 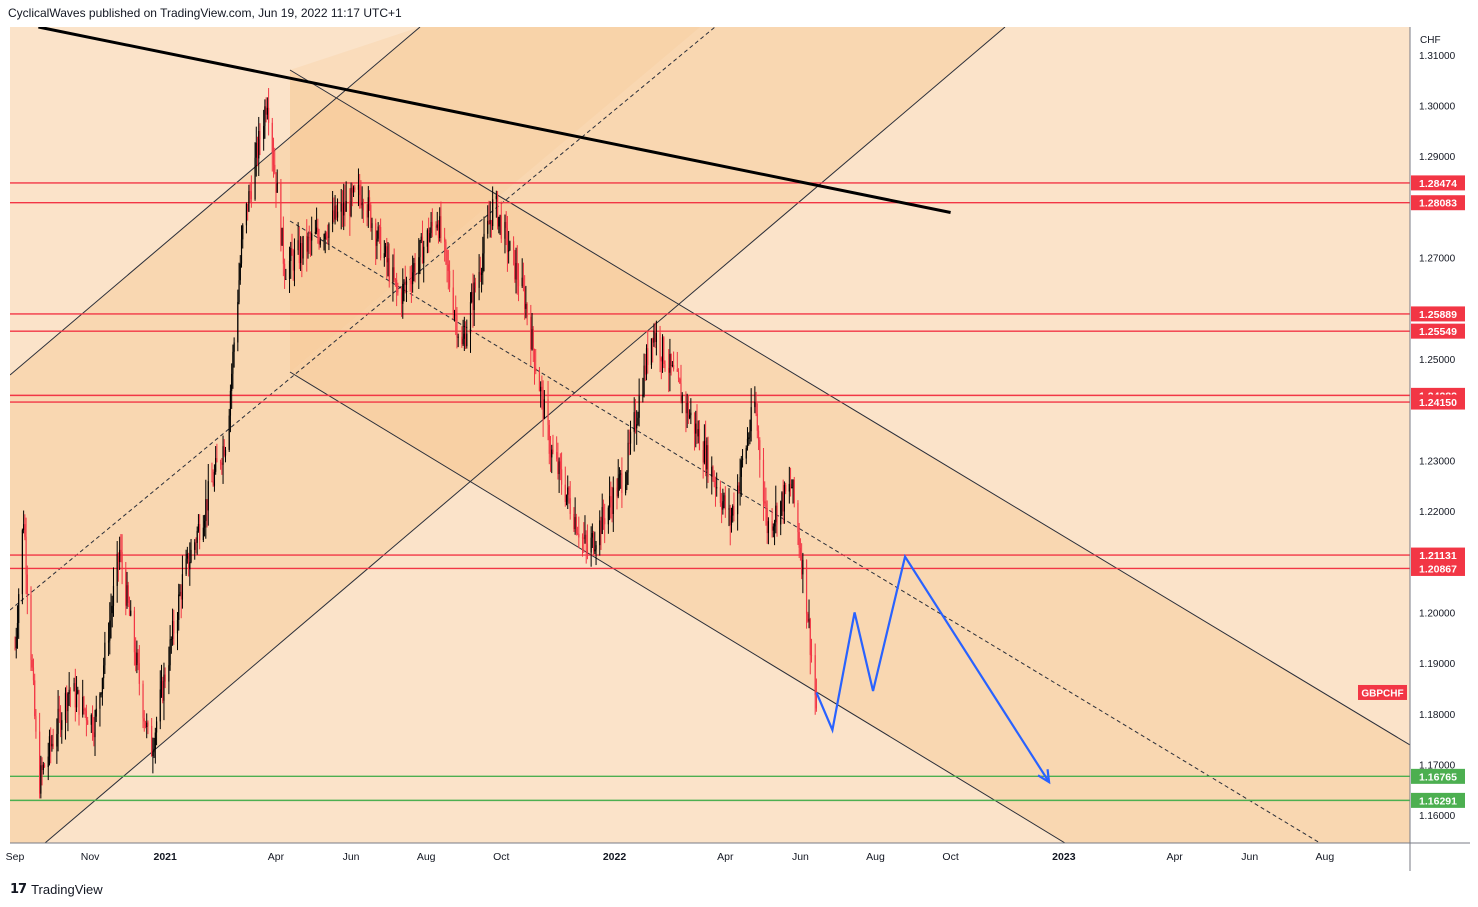 What do you see at coordinates (1437, 107) in the screenshot?
I see `y-tick-label: 1.30000` at bounding box center [1437, 107].